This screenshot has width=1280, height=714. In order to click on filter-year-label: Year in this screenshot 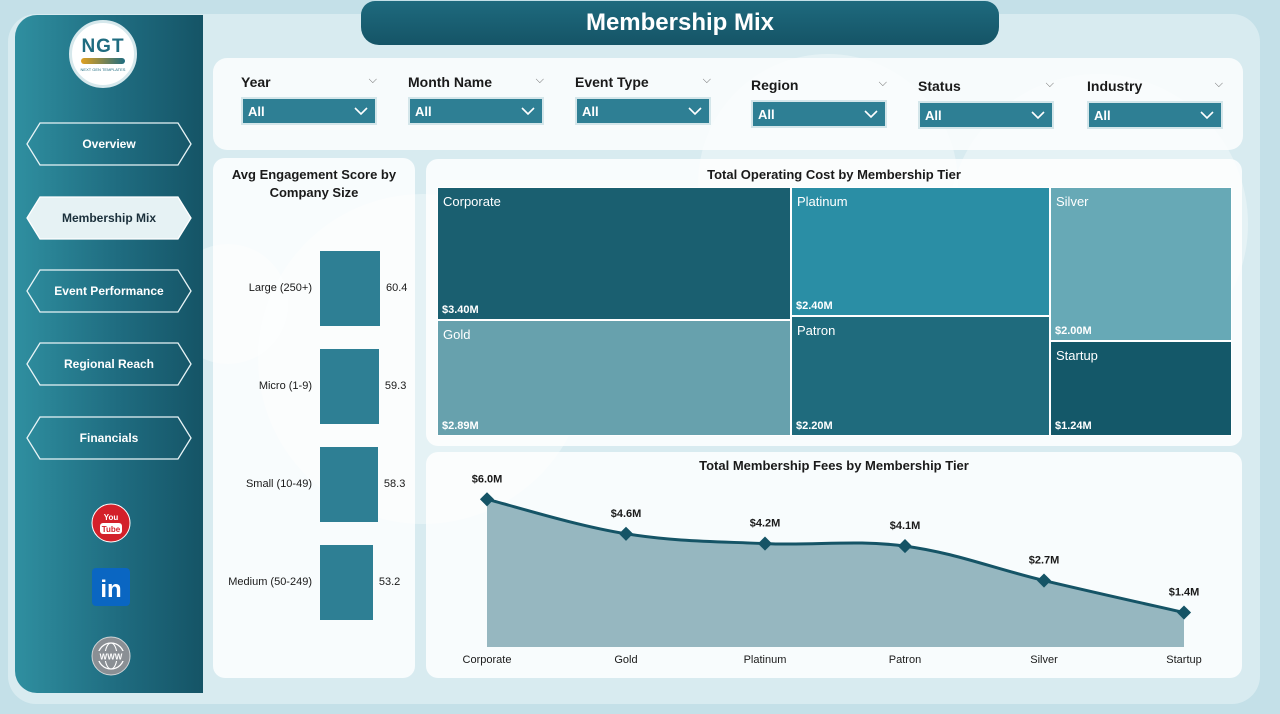, I will do `click(256, 82)`.